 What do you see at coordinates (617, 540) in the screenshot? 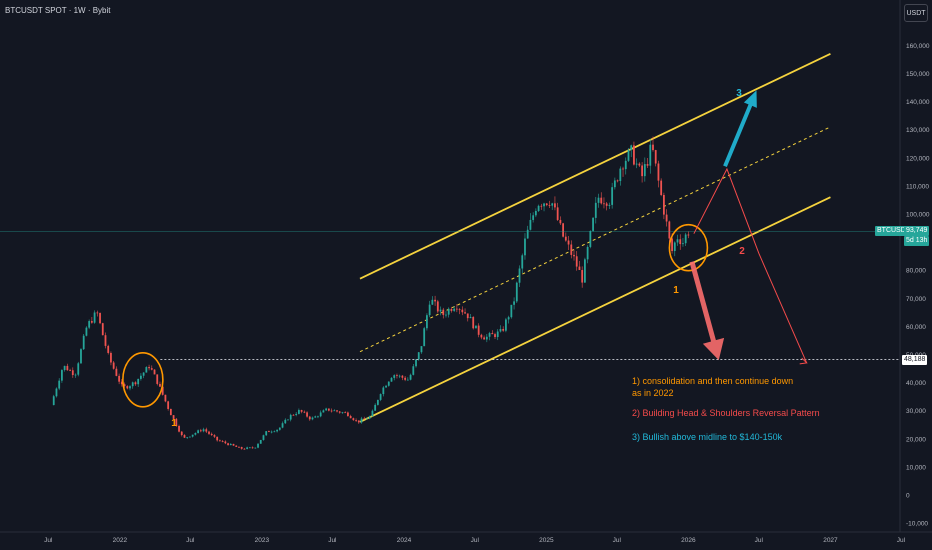
I see `x-tick-label: Jul` at bounding box center [617, 540].